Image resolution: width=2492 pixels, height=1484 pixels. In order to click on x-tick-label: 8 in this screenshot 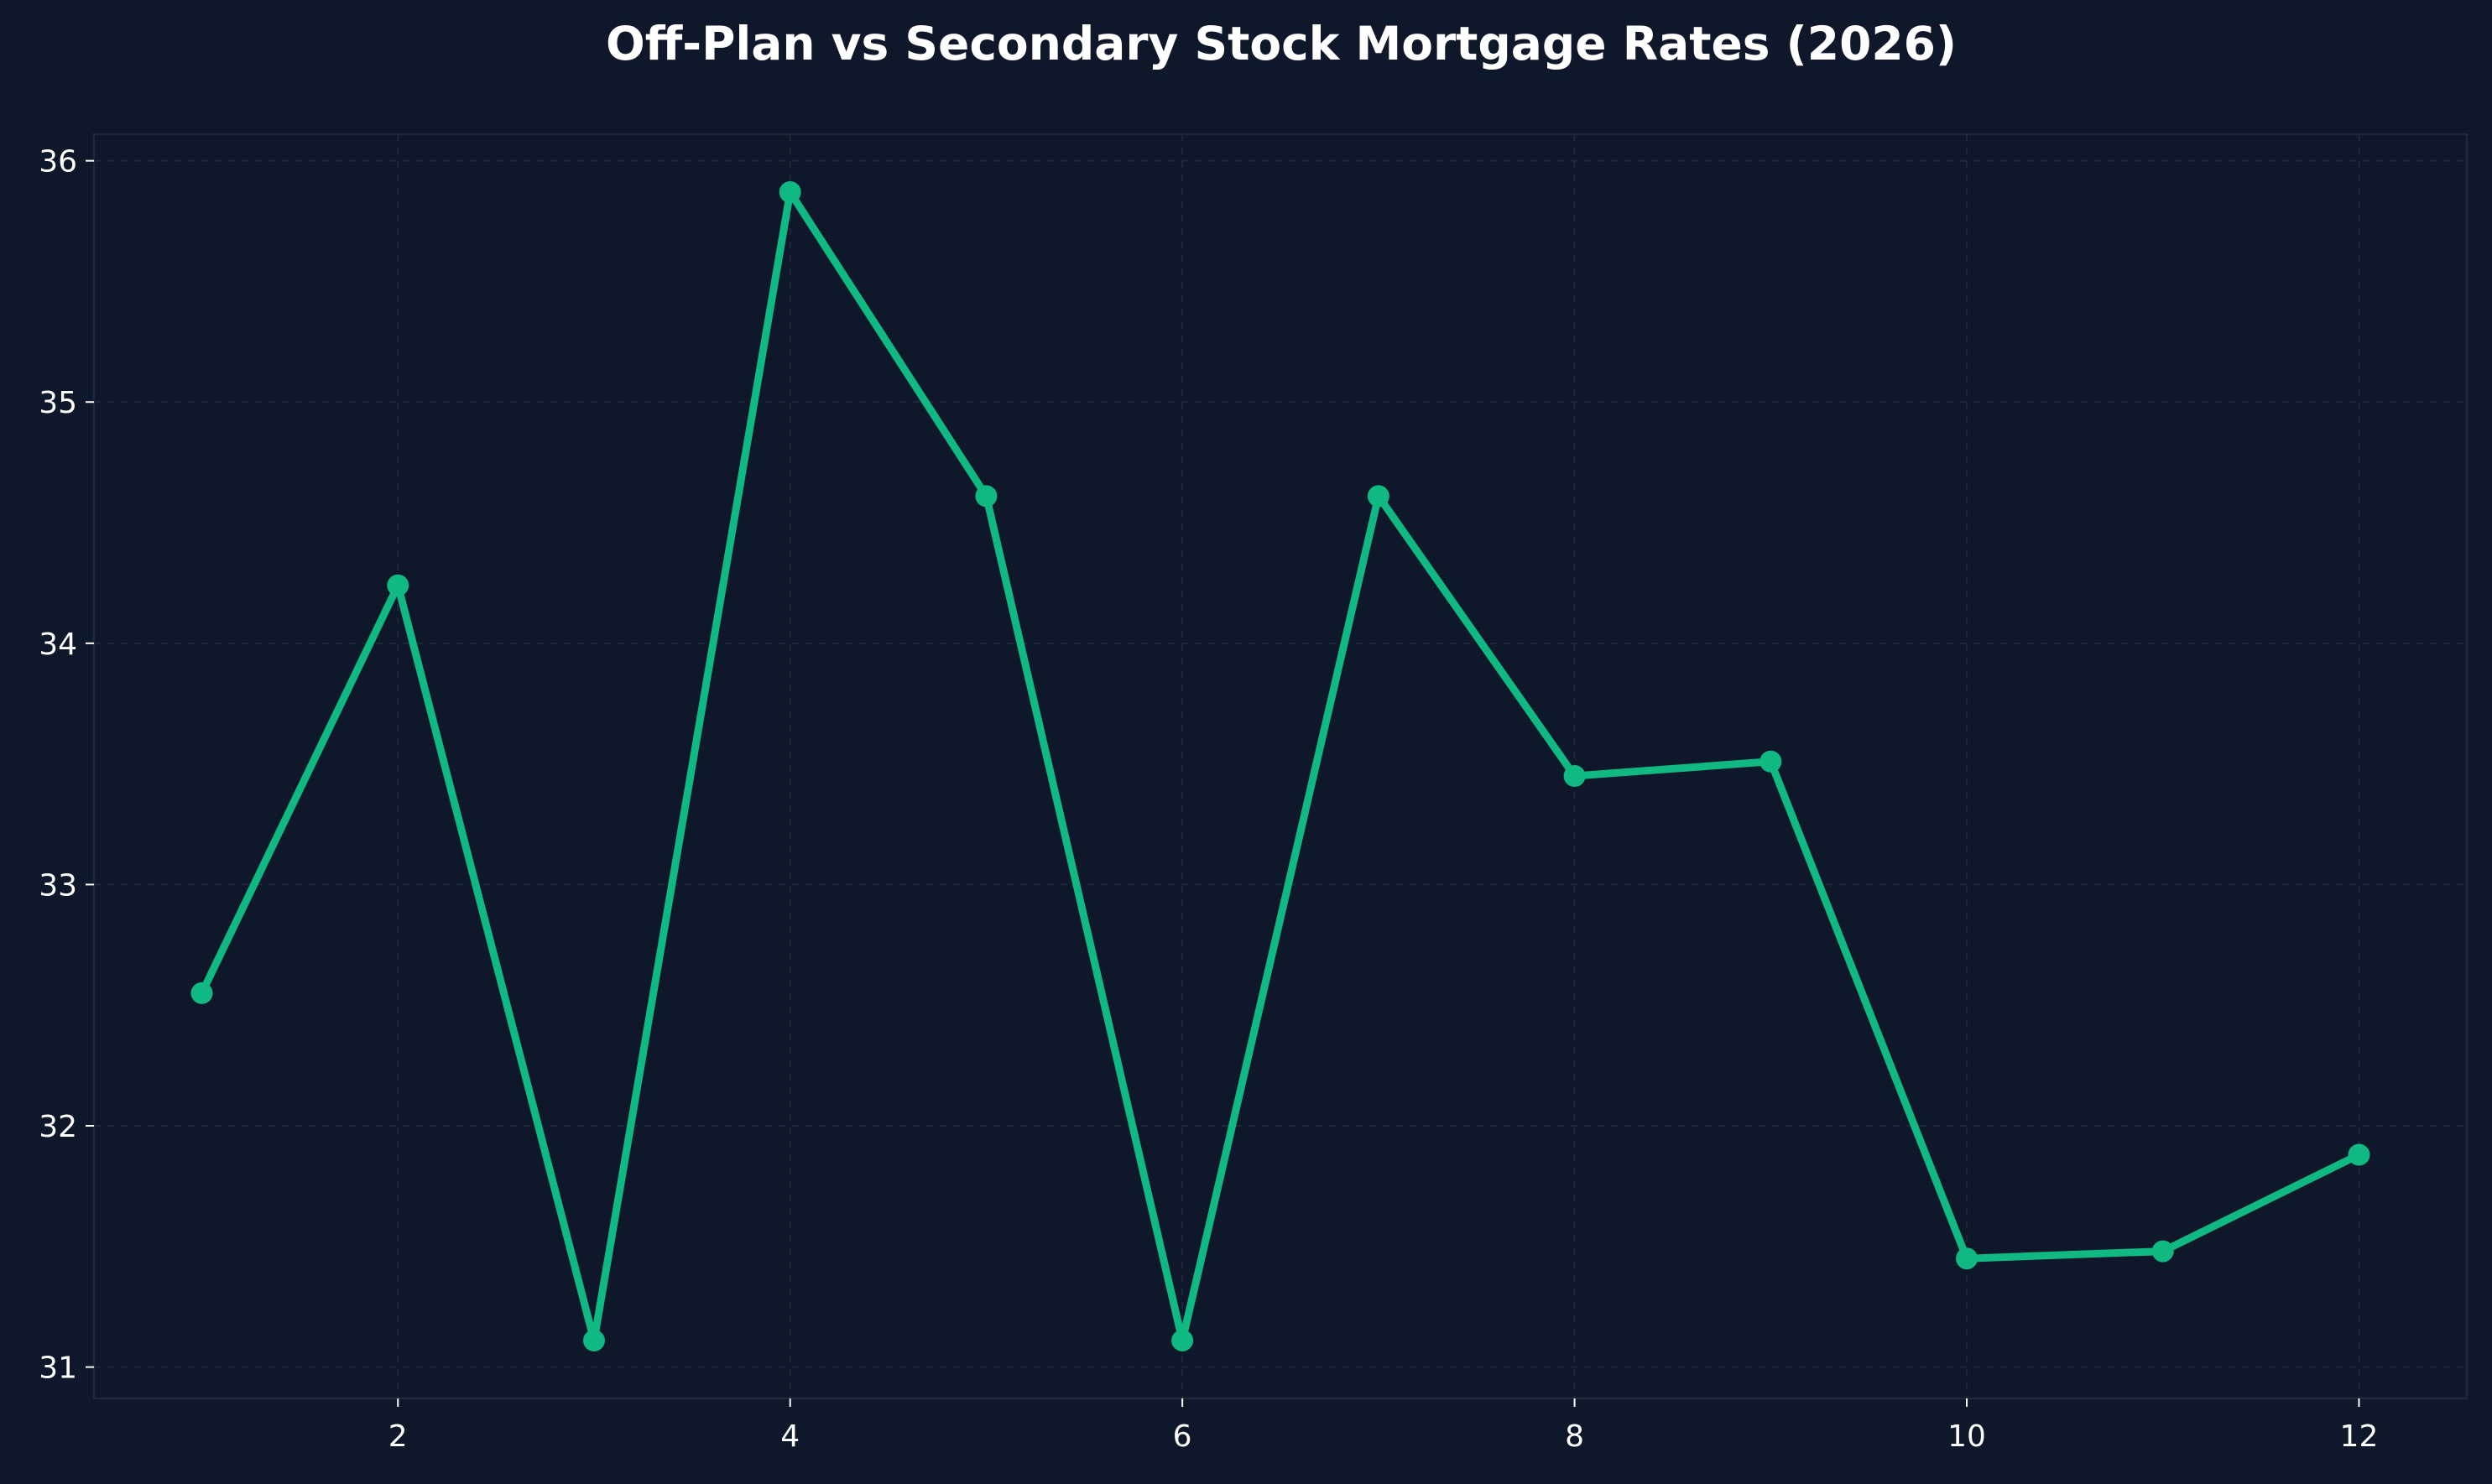, I will do `click(1574, 1436)`.